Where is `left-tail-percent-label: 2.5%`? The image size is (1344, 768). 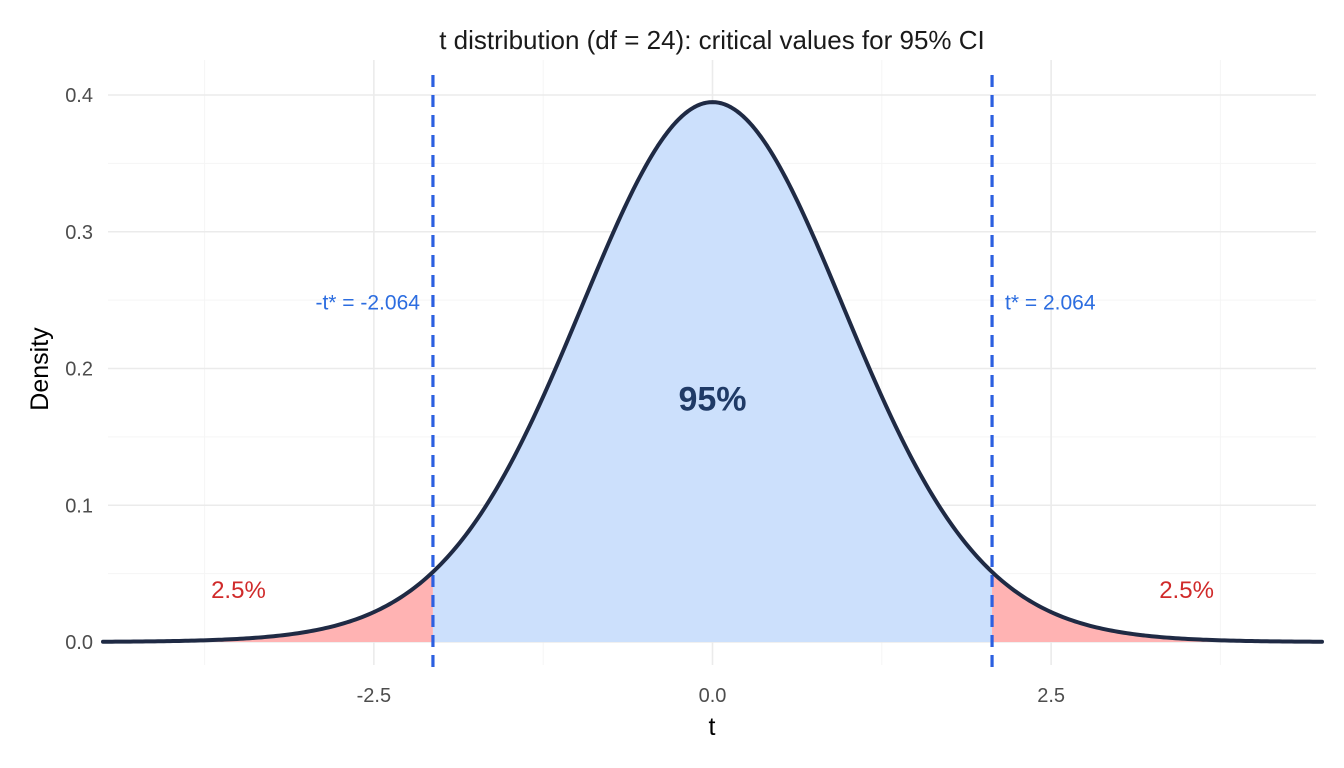
left-tail-percent-label: 2.5% is located at coordinates (238, 590).